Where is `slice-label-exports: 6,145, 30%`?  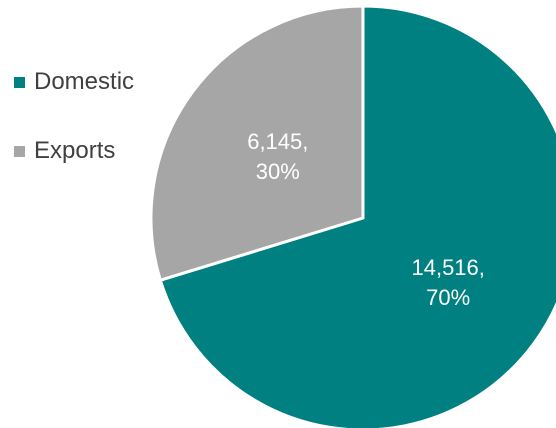 slice-label-exports: 6,145, 30% is located at coordinates (277, 156).